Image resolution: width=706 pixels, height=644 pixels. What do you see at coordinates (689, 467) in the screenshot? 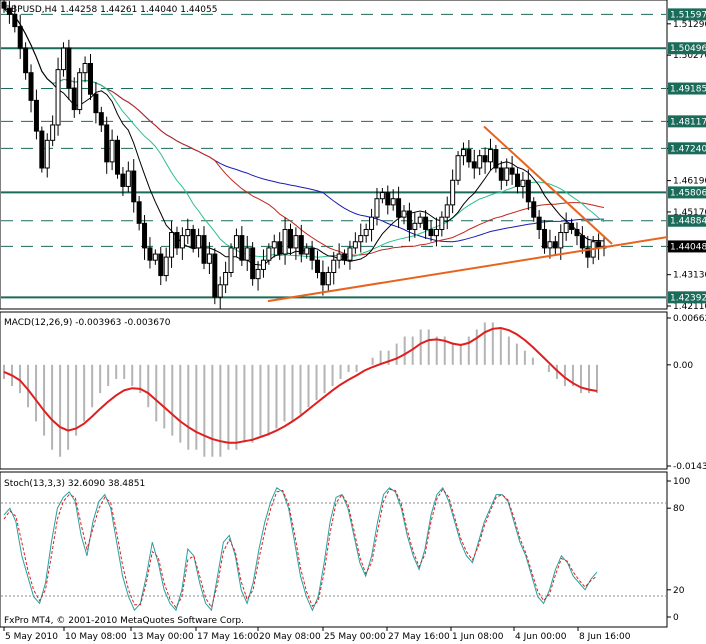
I see `macd-tick-label: -0.014300` at bounding box center [689, 467].